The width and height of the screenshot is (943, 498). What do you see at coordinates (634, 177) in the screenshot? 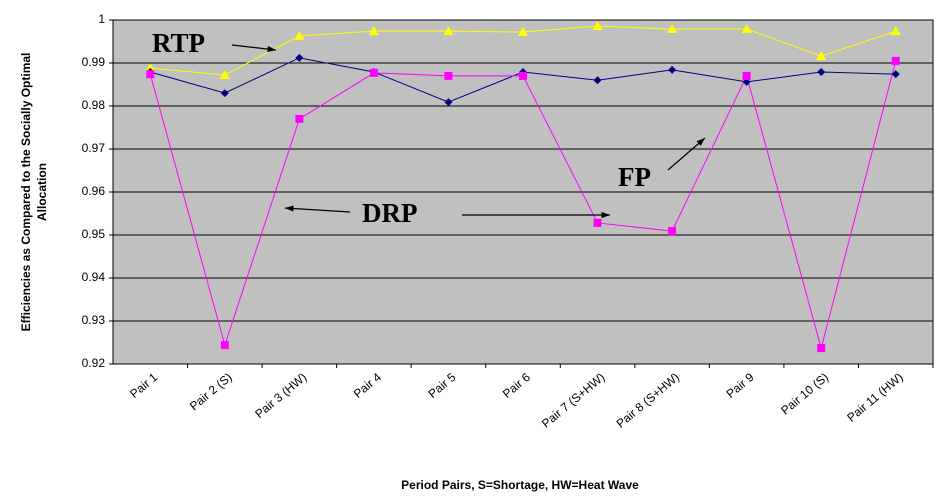
I see `series-annotation: FP` at bounding box center [634, 177].